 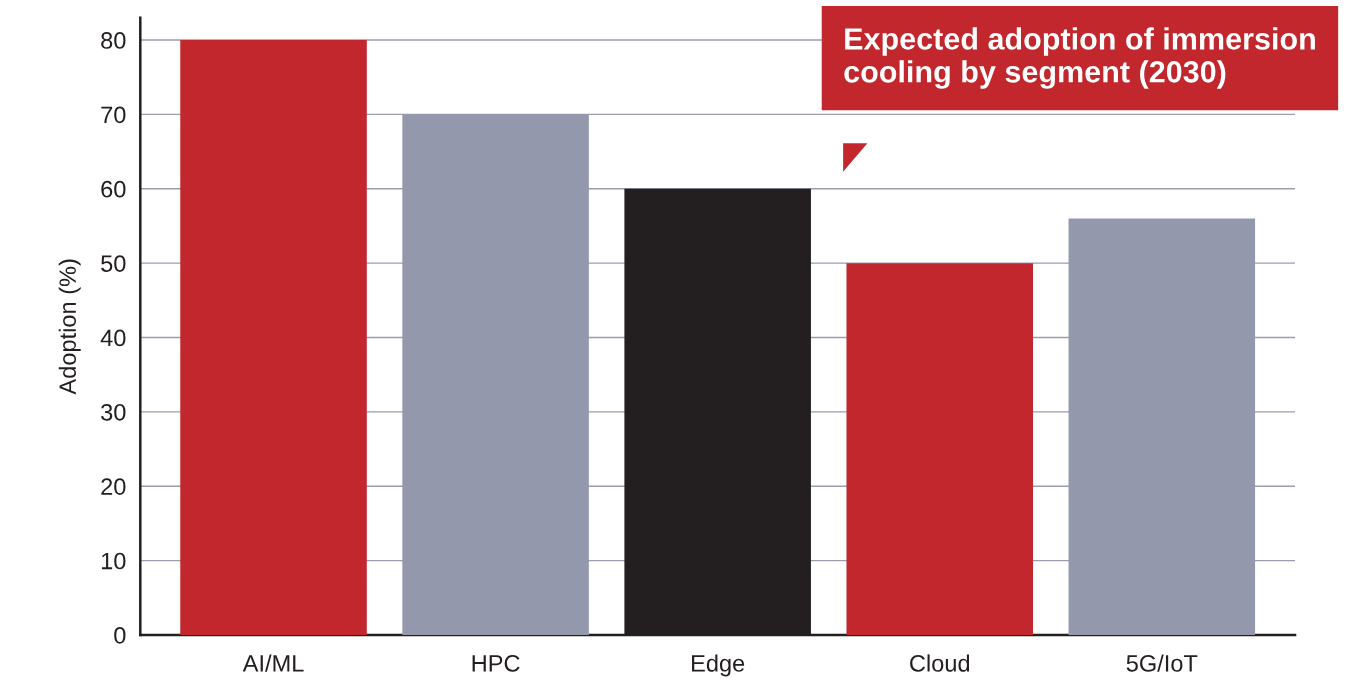 I want to click on x-tick-label: AI/ML, so click(x=273, y=663).